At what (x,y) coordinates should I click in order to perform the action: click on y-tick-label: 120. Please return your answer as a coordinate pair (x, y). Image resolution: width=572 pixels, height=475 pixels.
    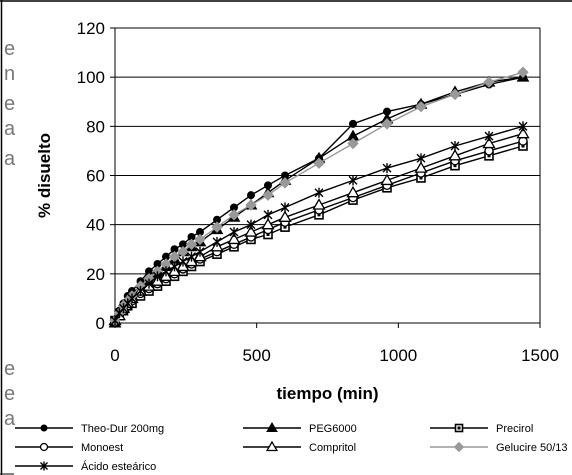
    Looking at the image, I should click on (91, 28).